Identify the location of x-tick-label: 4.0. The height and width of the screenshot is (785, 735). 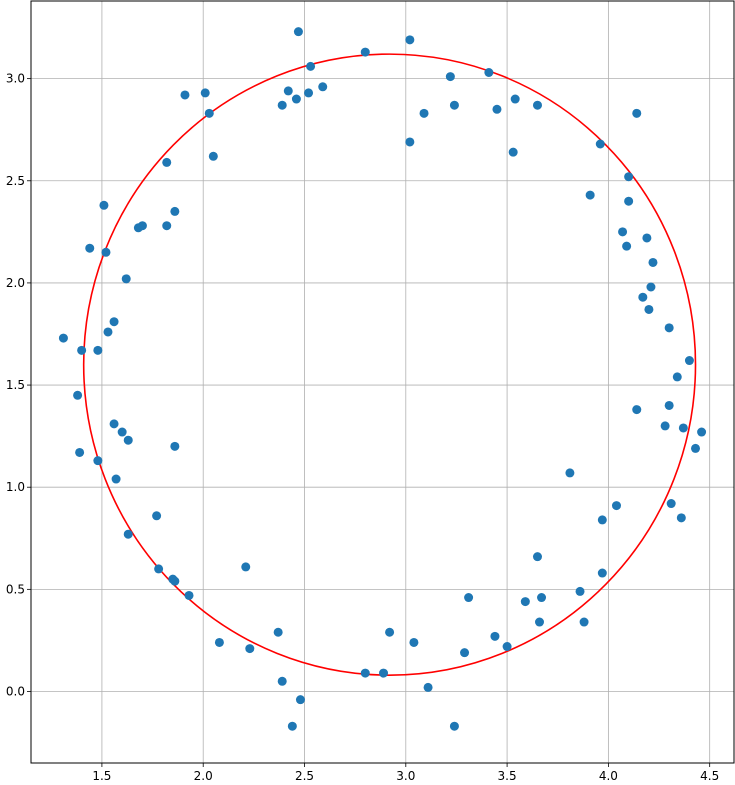
(608, 776).